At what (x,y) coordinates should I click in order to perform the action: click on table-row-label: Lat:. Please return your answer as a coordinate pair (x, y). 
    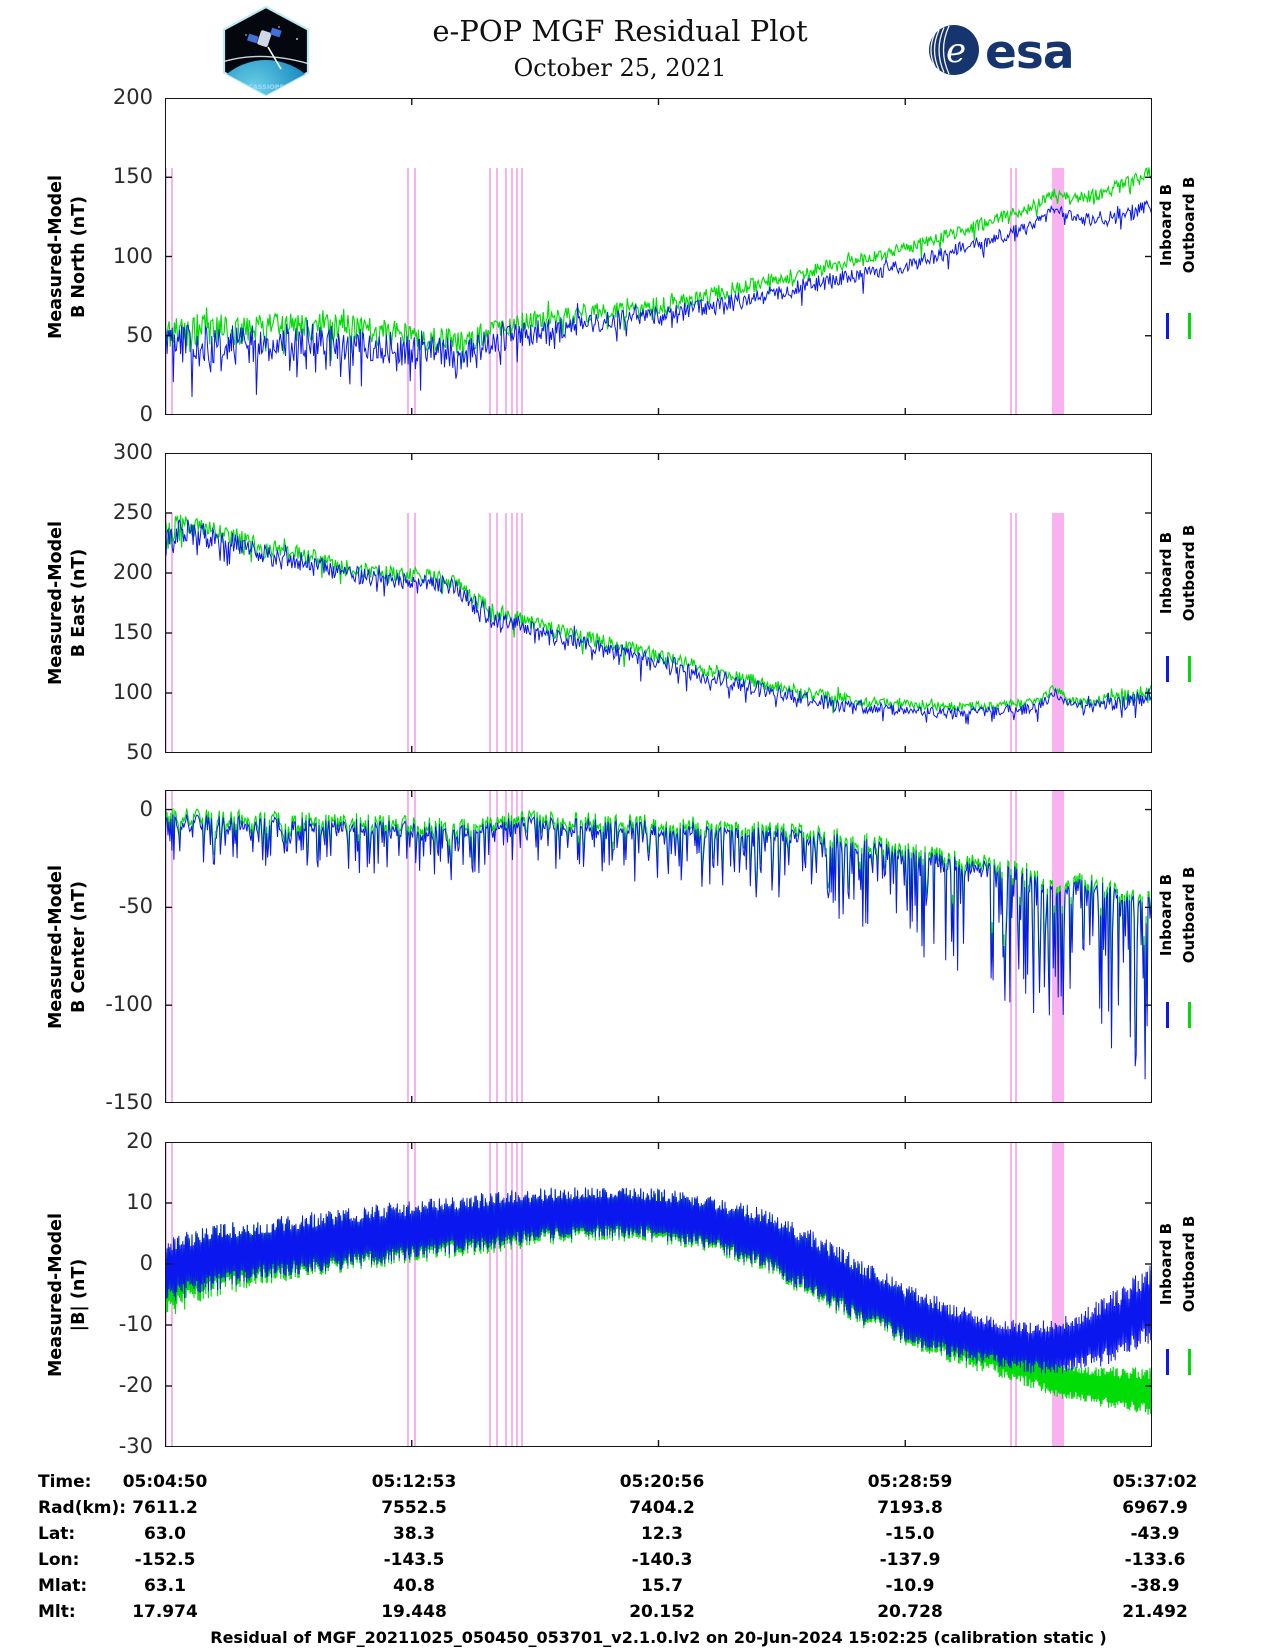
    Looking at the image, I should click on (57, 1534).